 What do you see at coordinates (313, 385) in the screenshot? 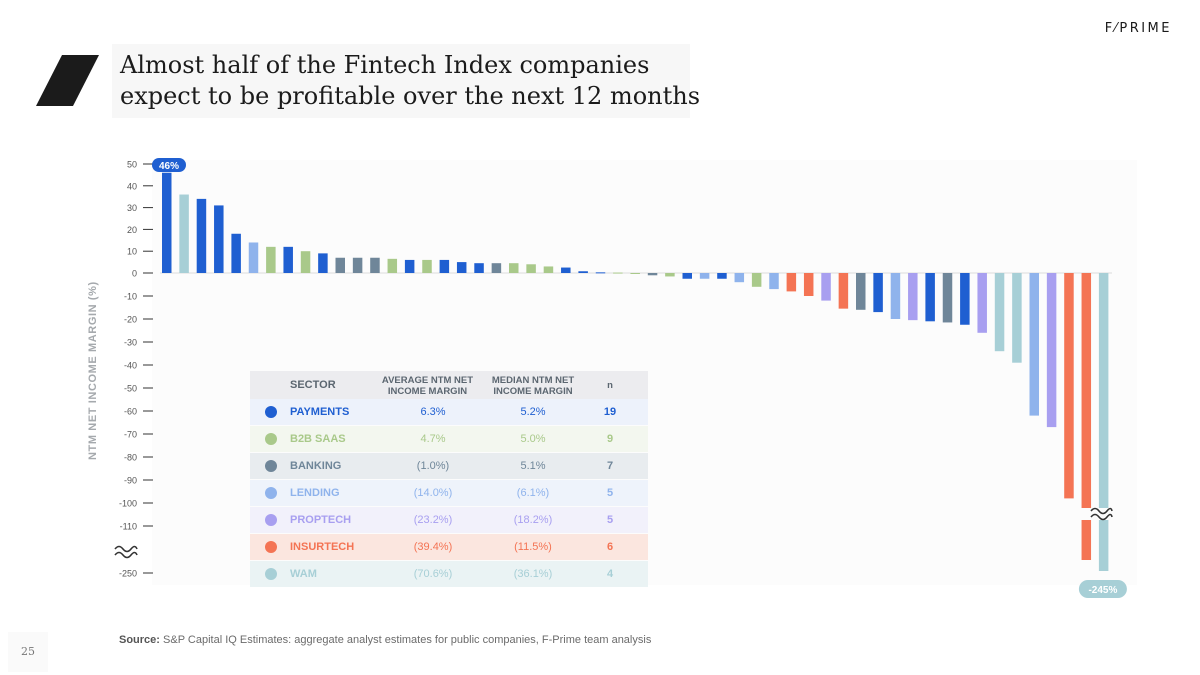
I see `header-sector: SECTOR` at bounding box center [313, 385].